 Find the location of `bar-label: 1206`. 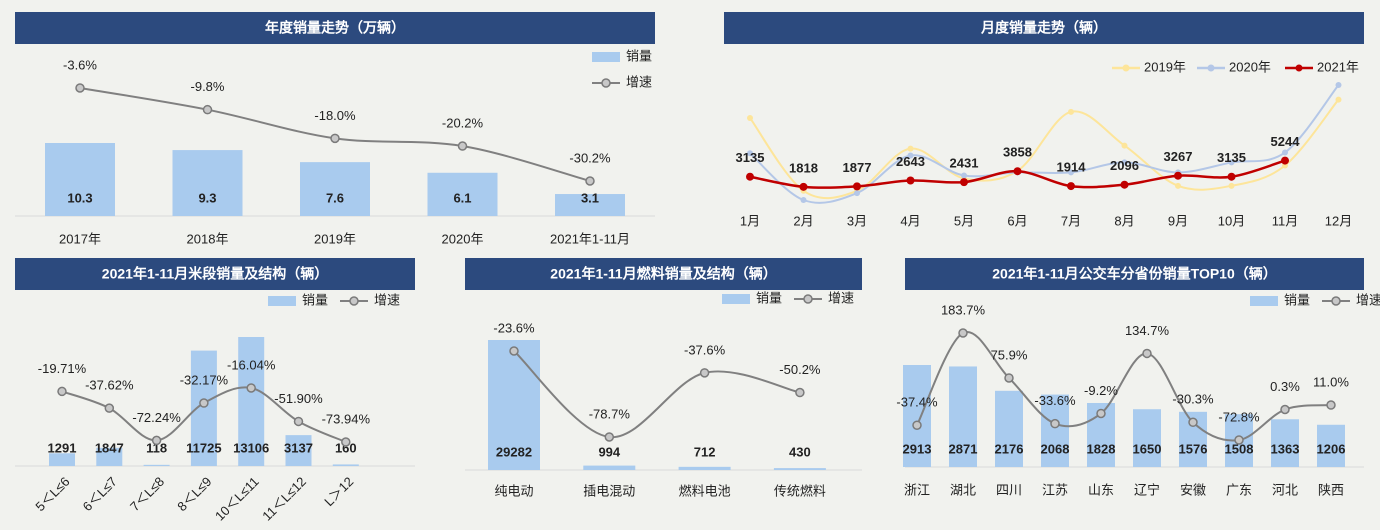

bar-label: 1206 is located at coordinates (1331, 448).